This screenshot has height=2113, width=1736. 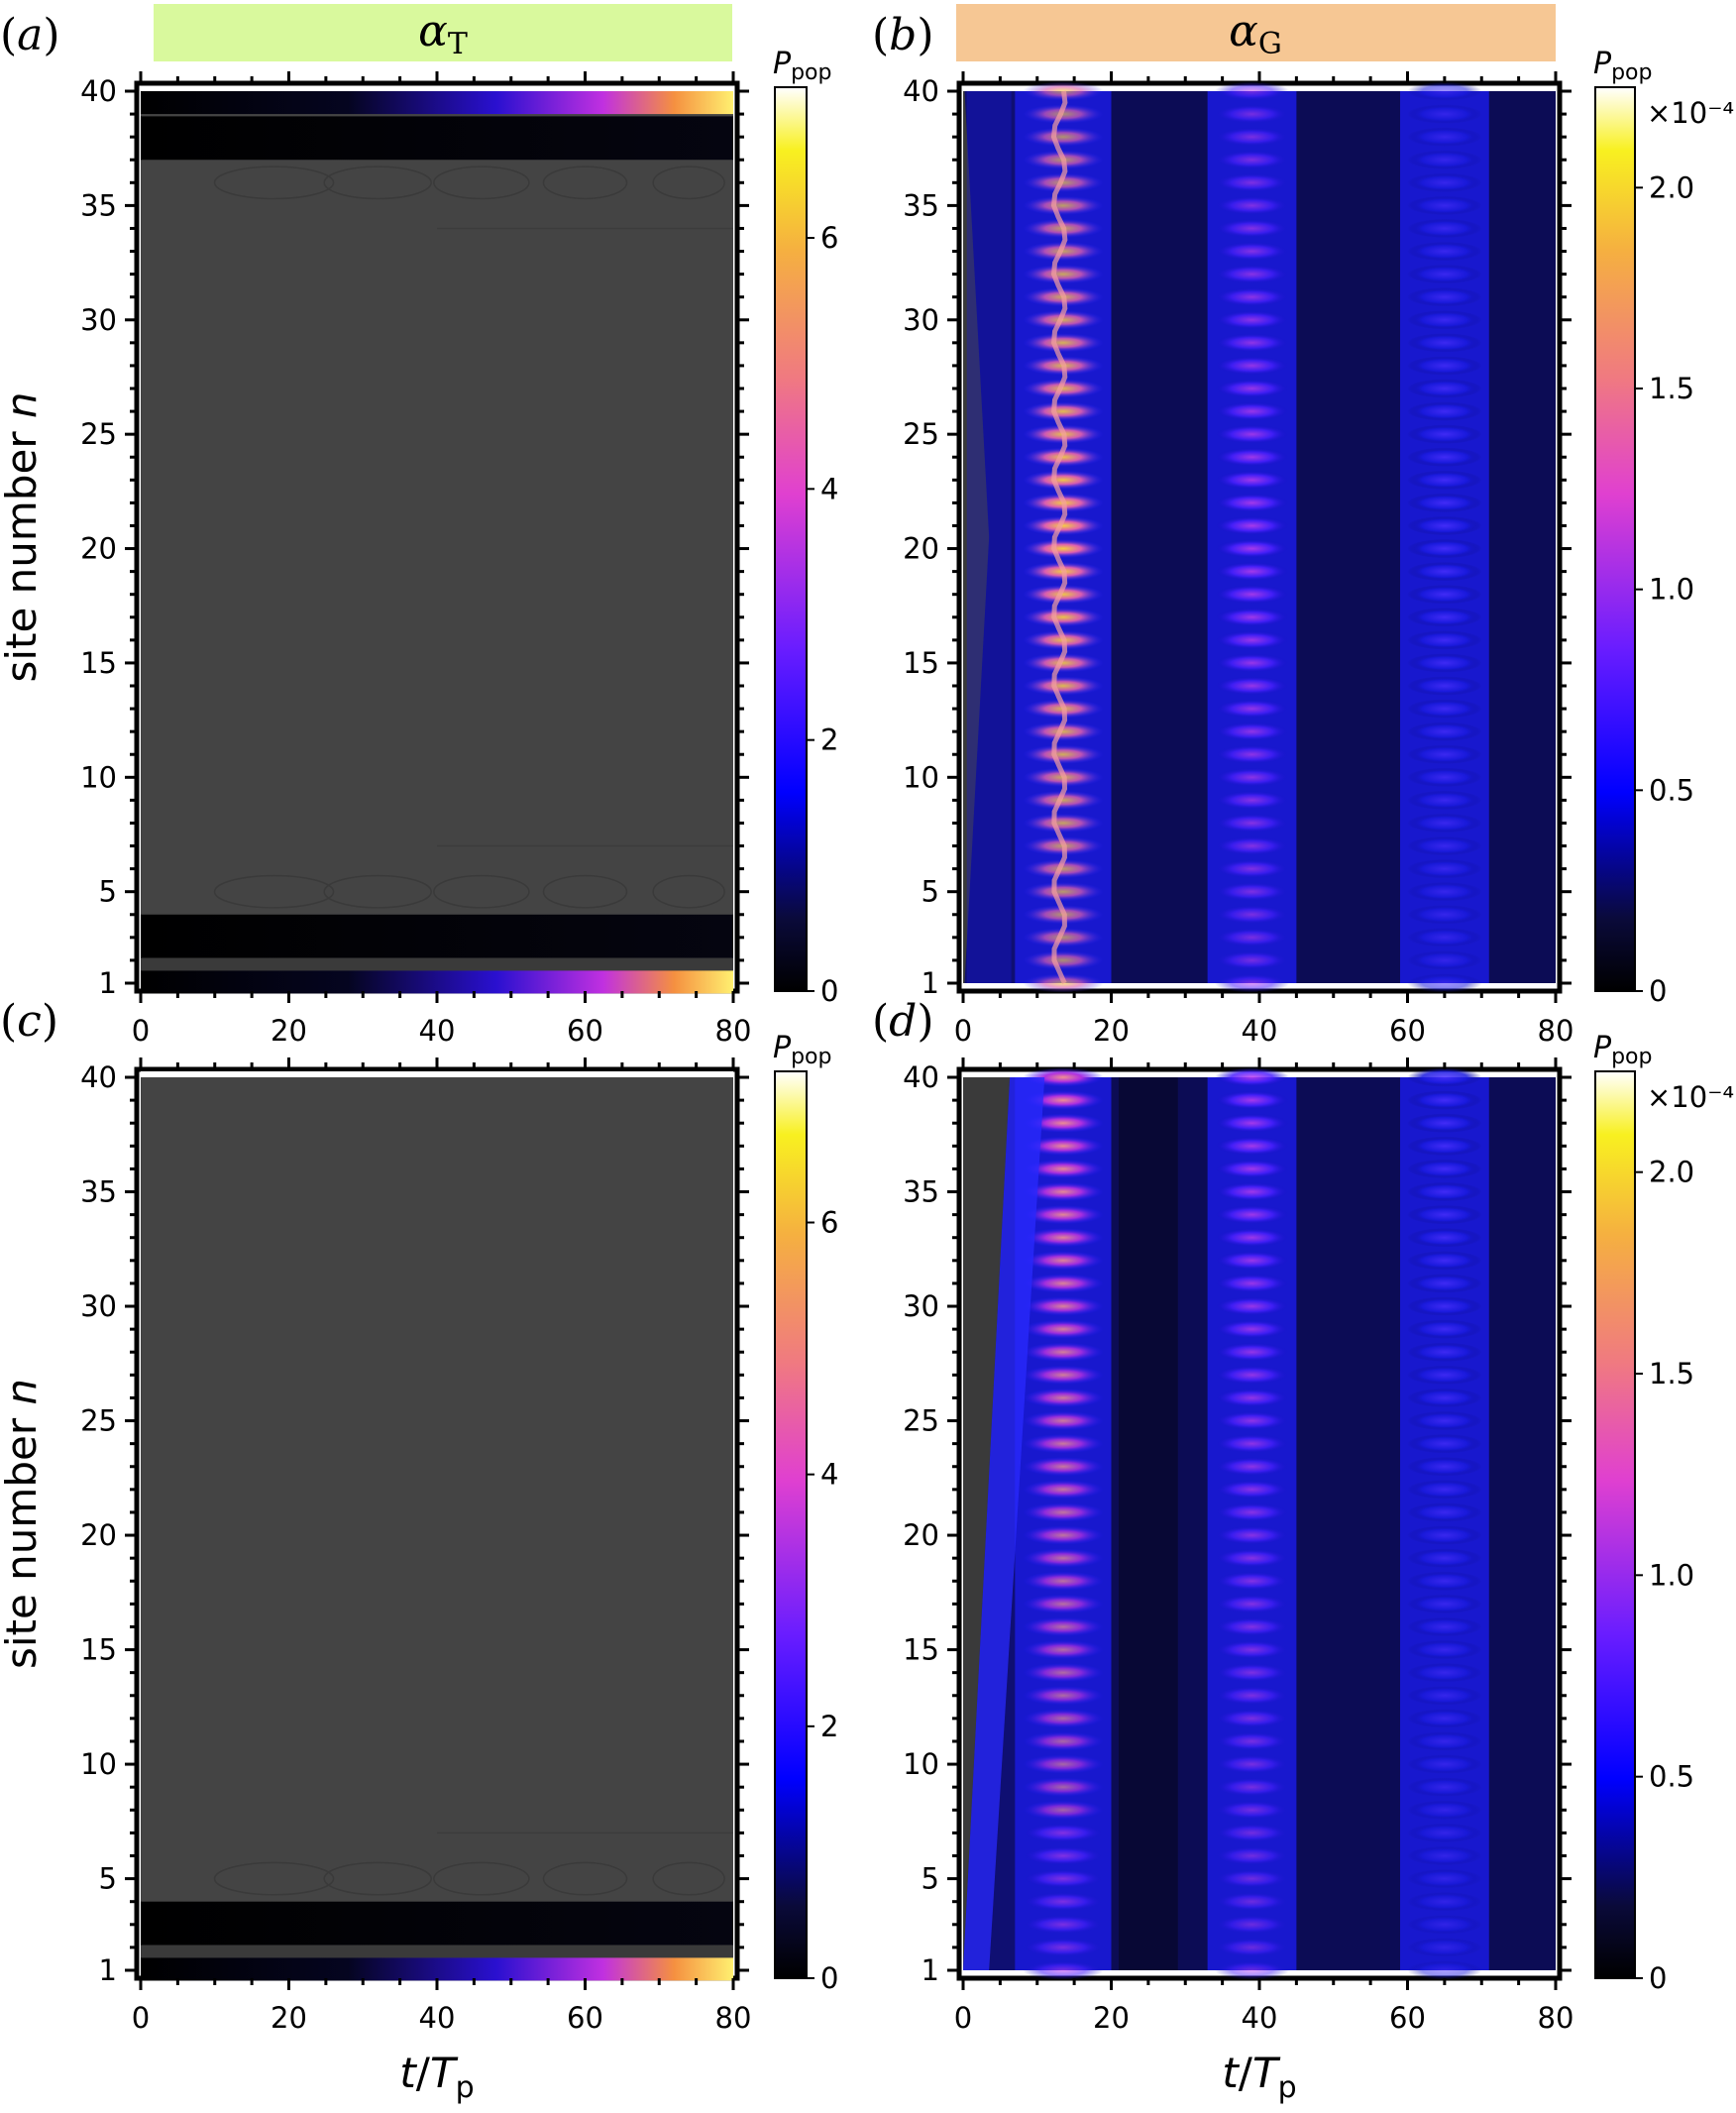 I want to click on colorbar-tick-label: 1.5, so click(x=1671, y=1373).